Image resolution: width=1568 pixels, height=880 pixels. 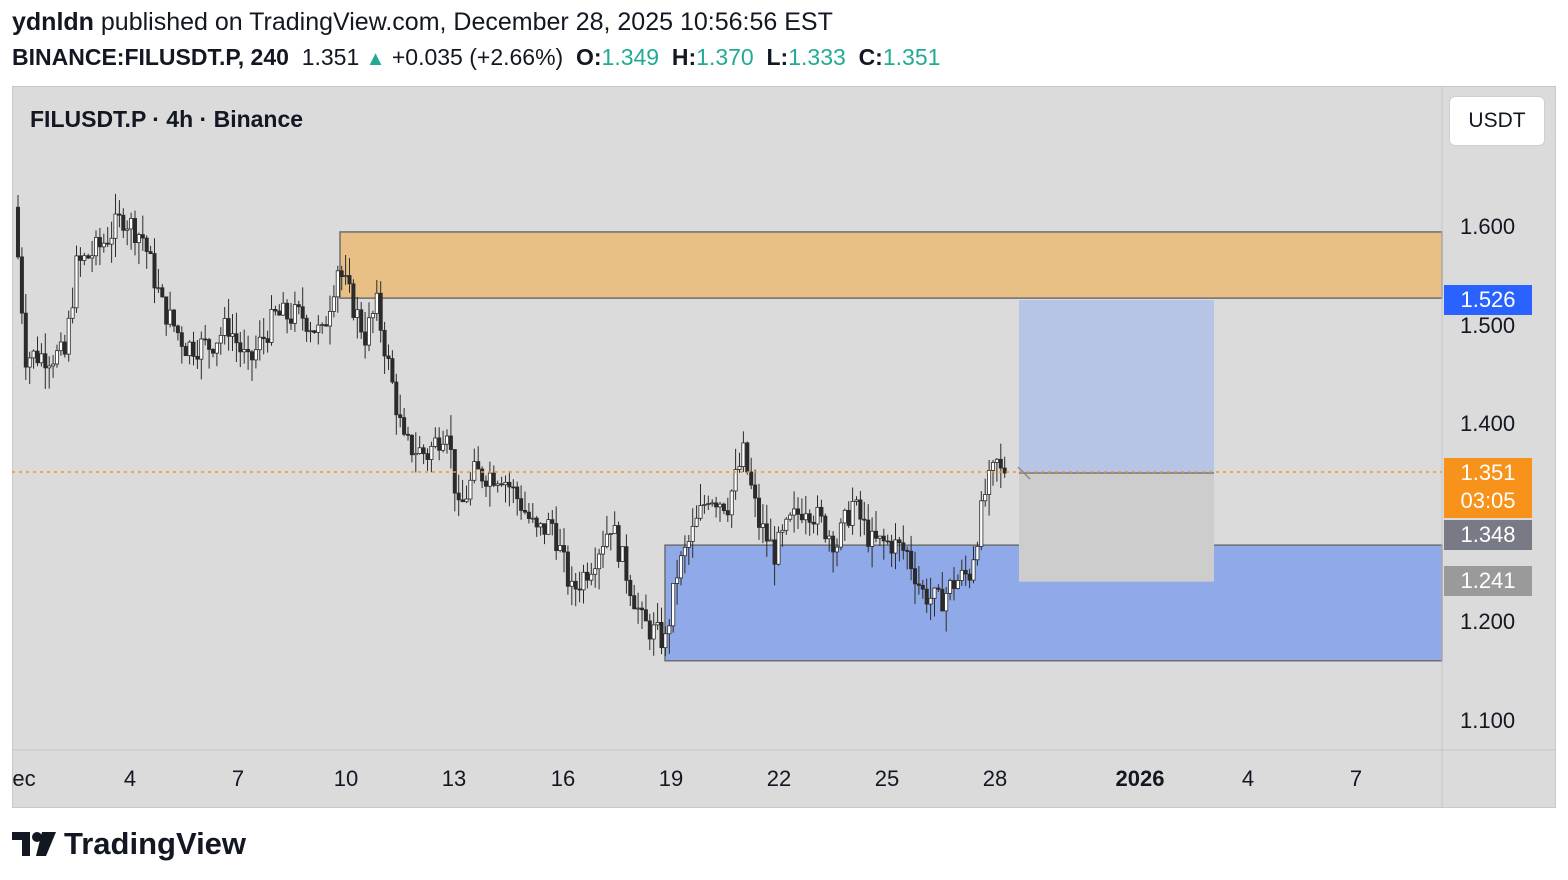 I want to click on up-triangle-icon: ▲, so click(x=375, y=59).